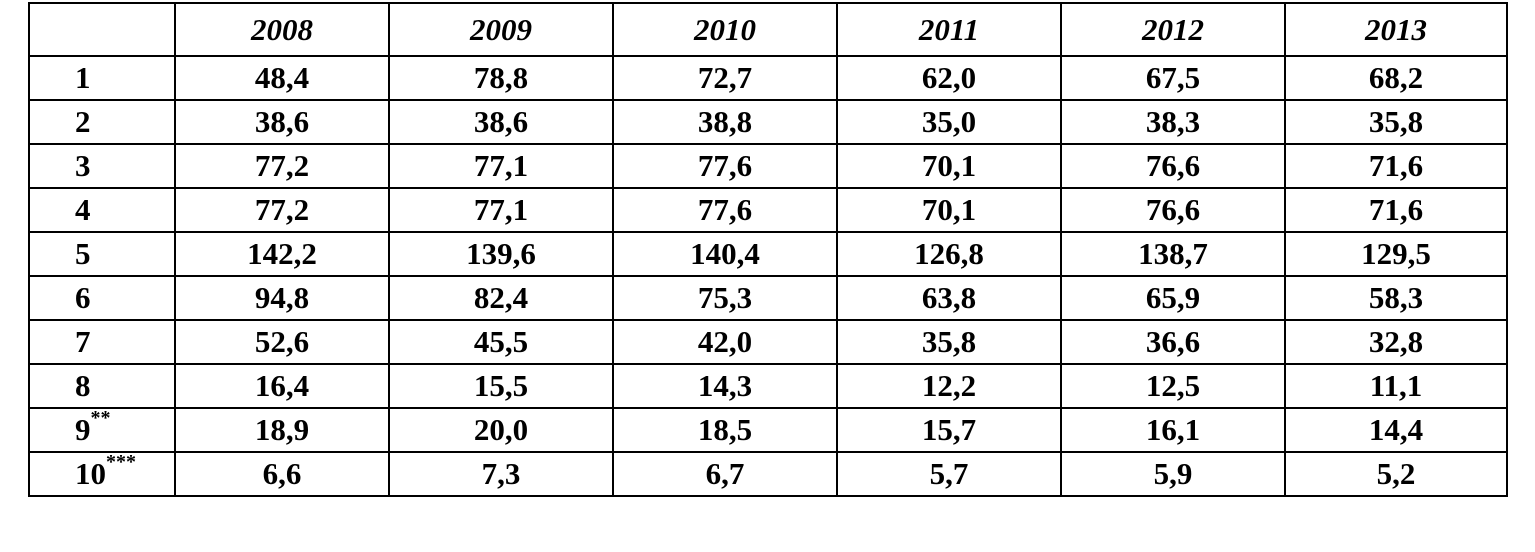 The image size is (1535, 552). Describe the element at coordinates (949, 29) in the screenshot. I see `header-cell: 2011` at that location.